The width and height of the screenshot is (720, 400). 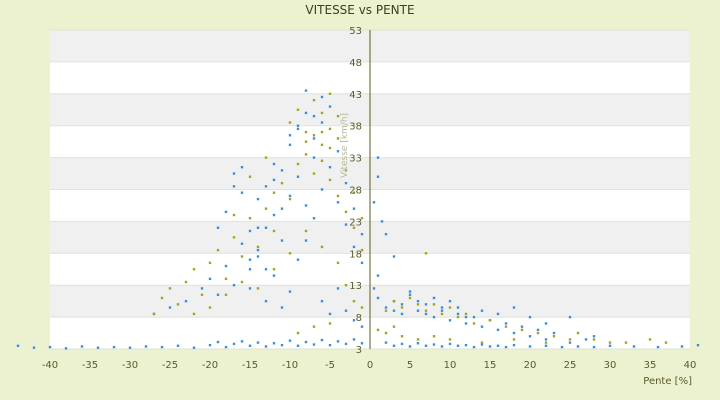 What do you see at coordinates (650, 365) in the screenshot?
I see `x-tick-label: 35` at bounding box center [650, 365].